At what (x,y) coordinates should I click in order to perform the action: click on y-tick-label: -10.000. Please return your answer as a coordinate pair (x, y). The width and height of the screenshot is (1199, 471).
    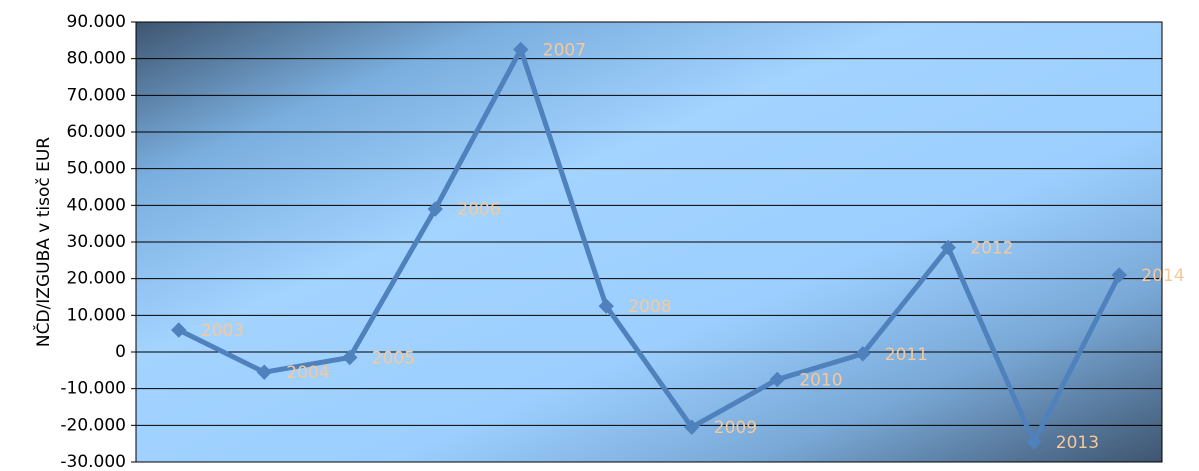
    Looking at the image, I should click on (93, 389).